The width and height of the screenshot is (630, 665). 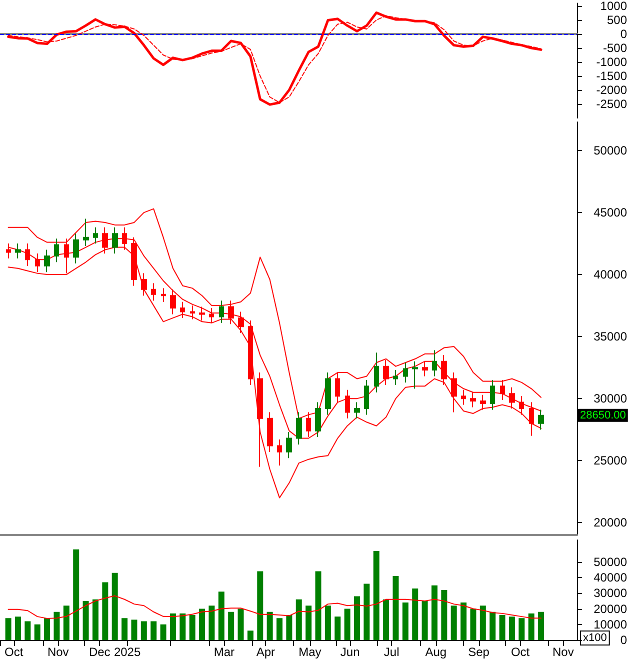 What do you see at coordinates (611, 624) in the screenshot?
I see `y-tick-label: 10000` at bounding box center [611, 624].